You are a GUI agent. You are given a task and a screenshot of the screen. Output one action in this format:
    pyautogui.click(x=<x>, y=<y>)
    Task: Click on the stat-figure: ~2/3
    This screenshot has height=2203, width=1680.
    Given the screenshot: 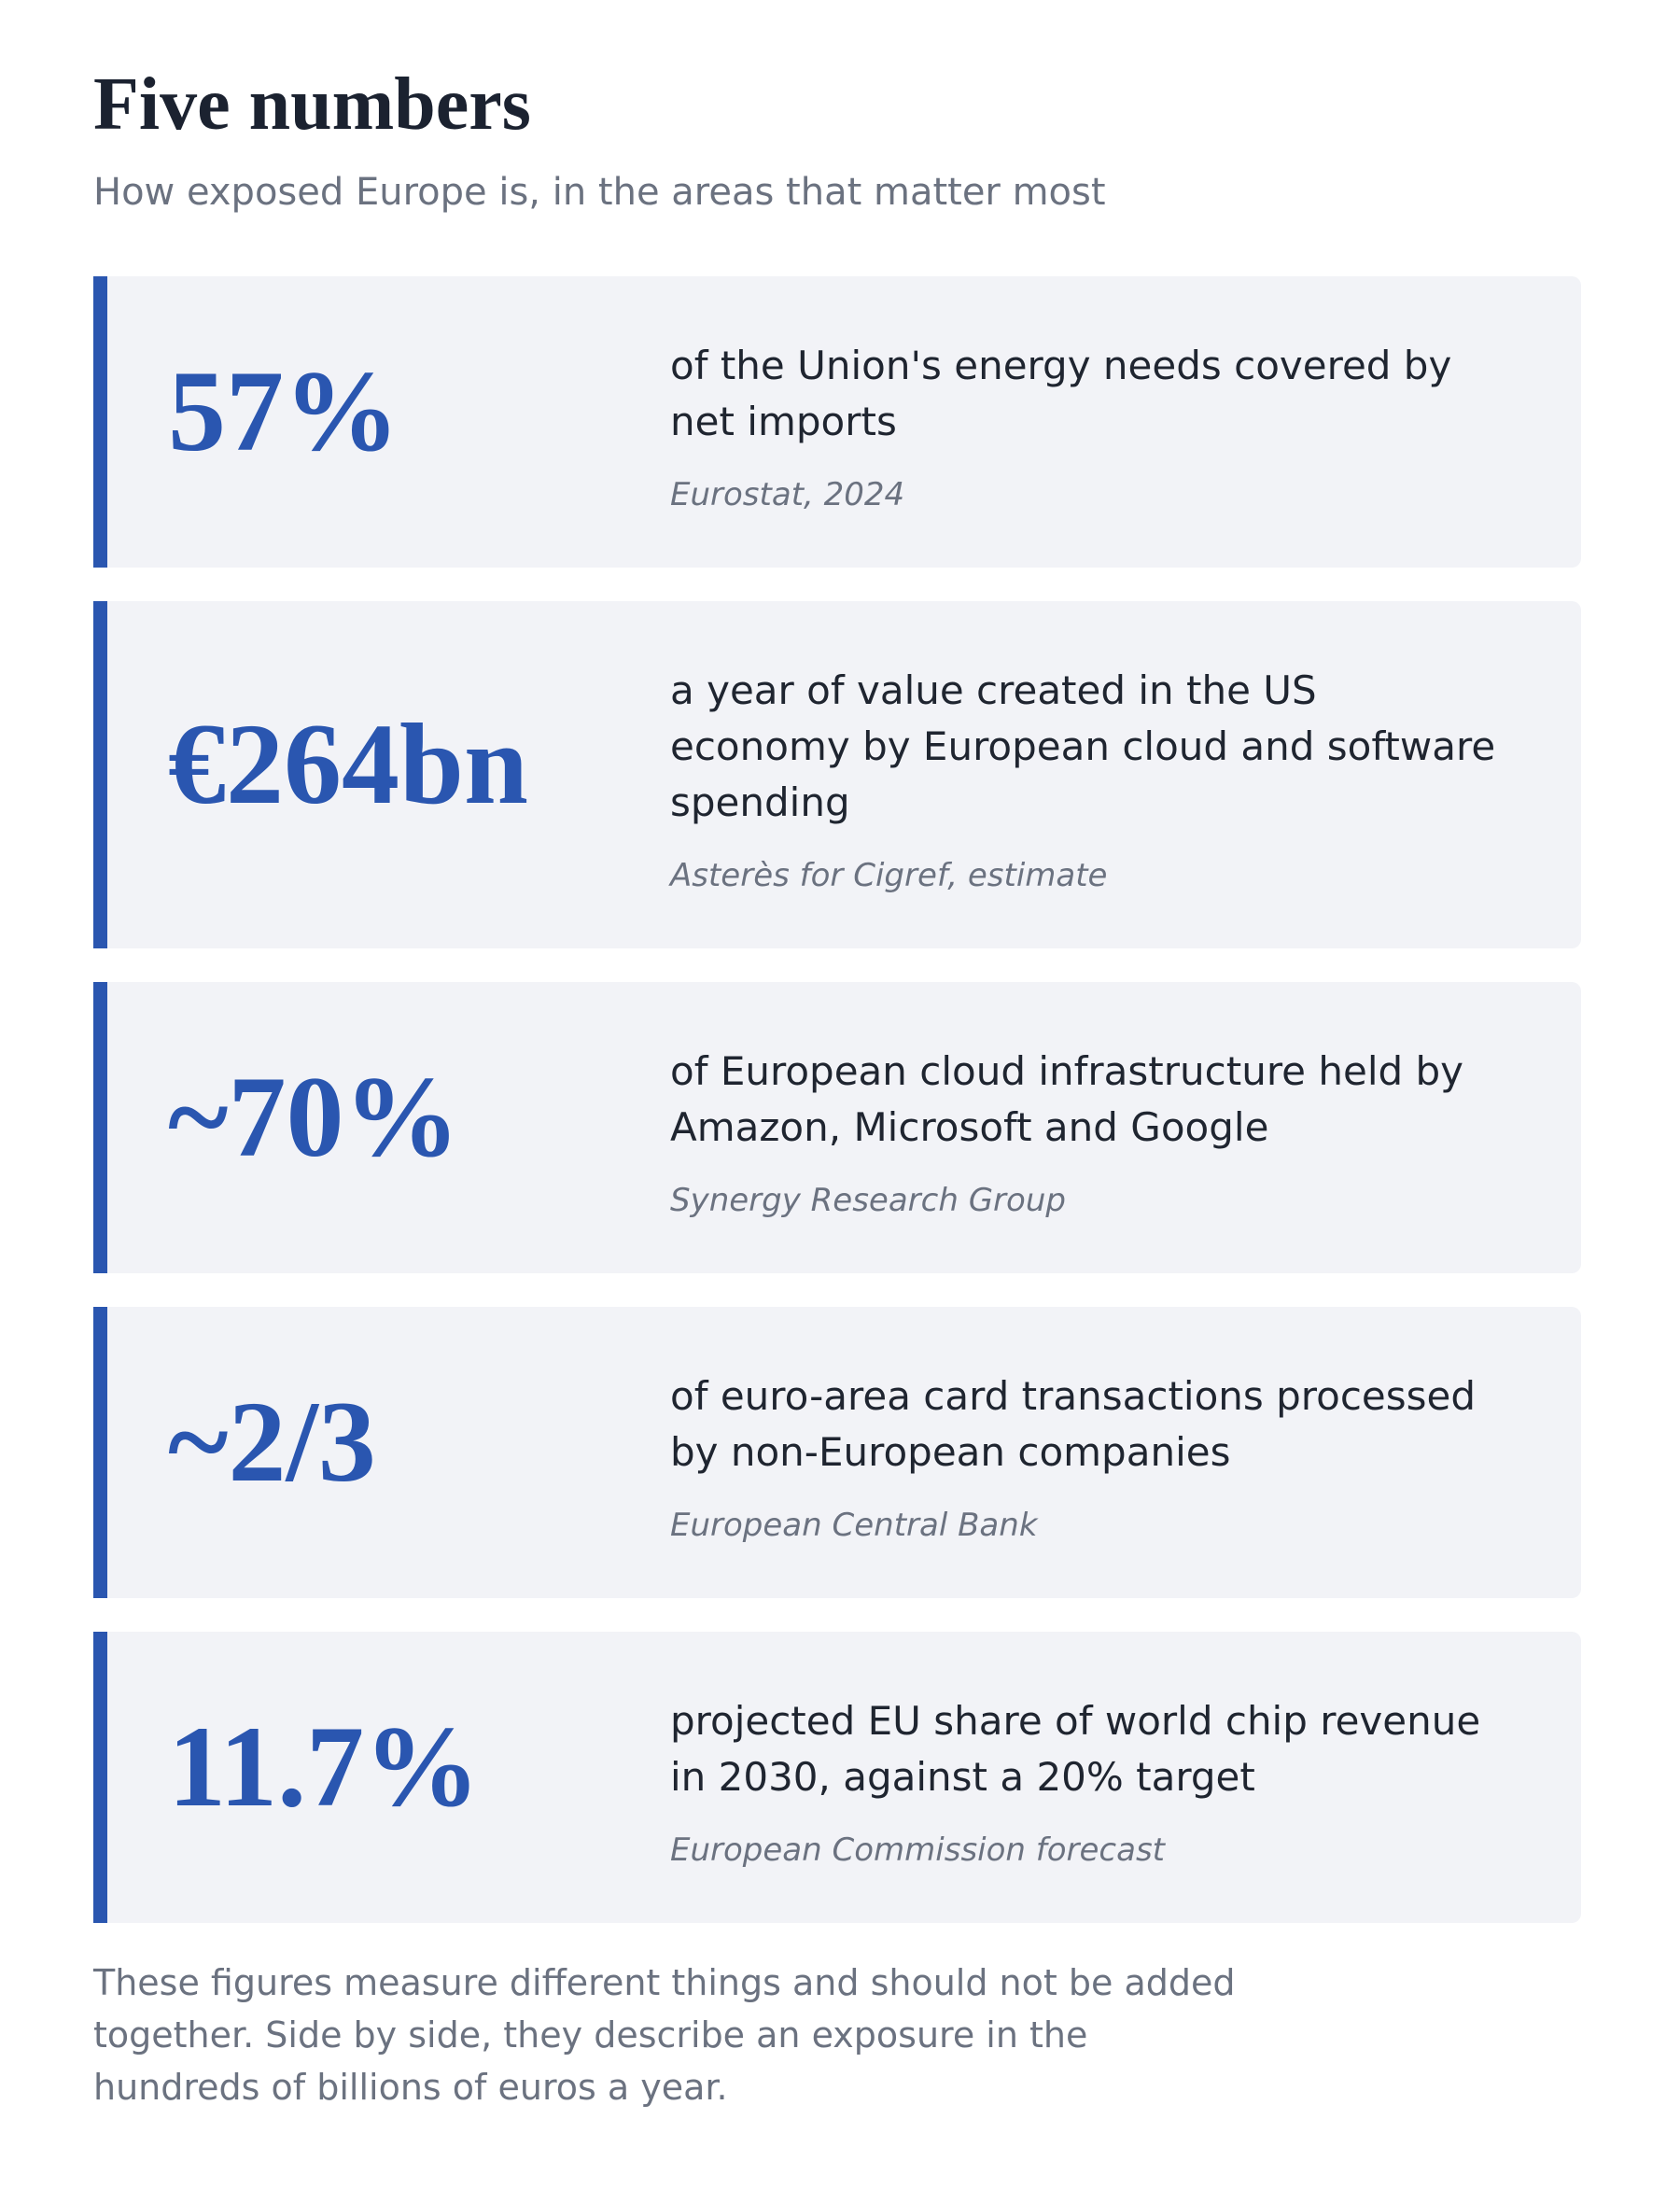 What is the action you would take?
    pyautogui.click(x=272, y=1442)
    